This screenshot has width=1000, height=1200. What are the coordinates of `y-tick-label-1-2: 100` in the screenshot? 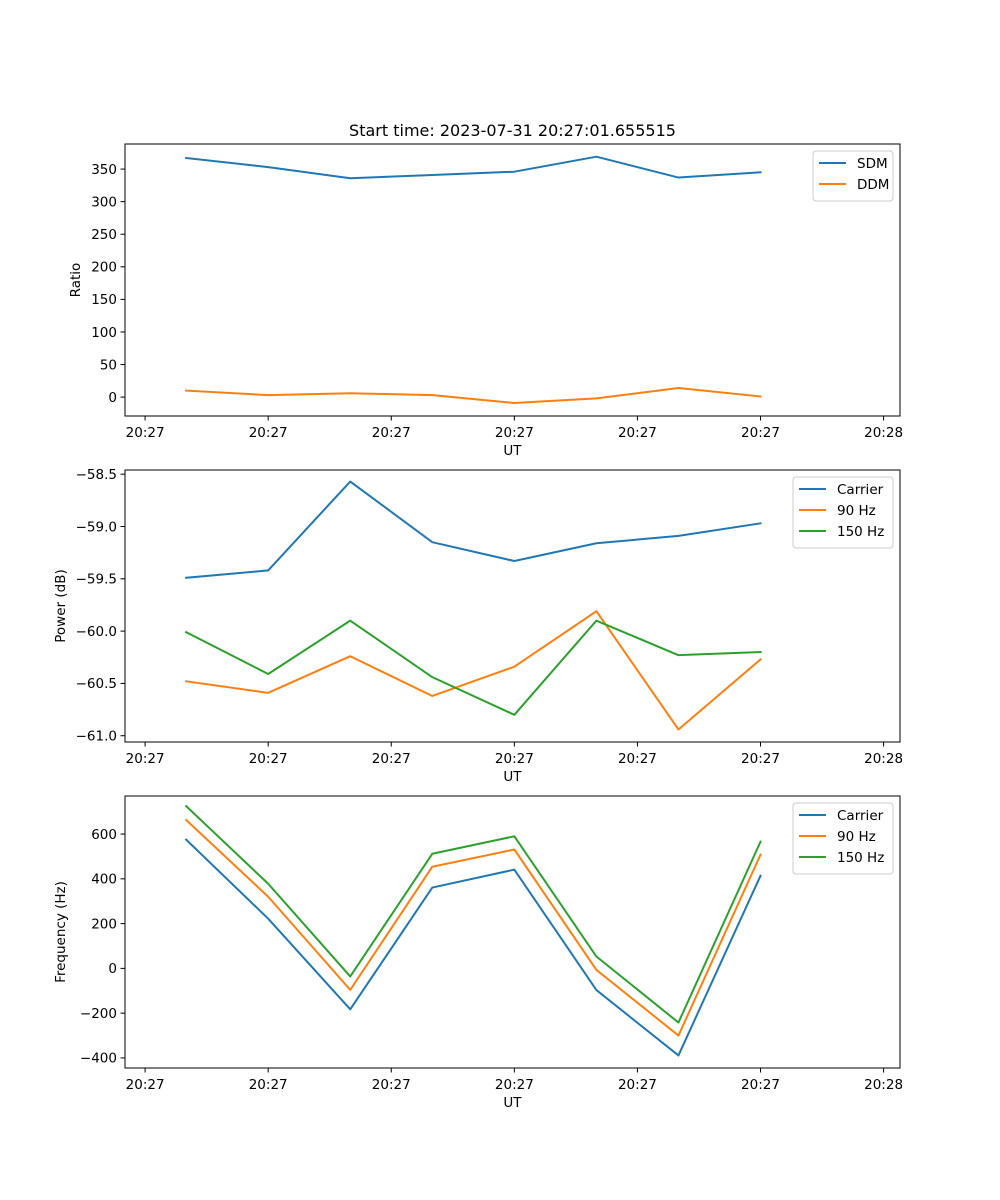 It's located at (104, 333).